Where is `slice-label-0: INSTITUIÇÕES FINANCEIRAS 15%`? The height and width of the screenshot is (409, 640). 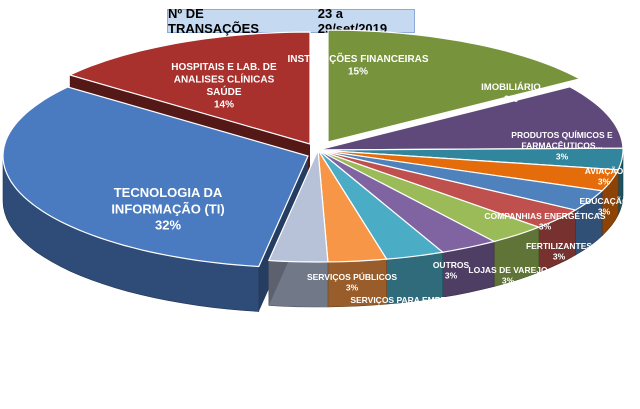 slice-label-0: INSTITUIÇÕES FINANCEIRAS 15% is located at coordinates (357, 65).